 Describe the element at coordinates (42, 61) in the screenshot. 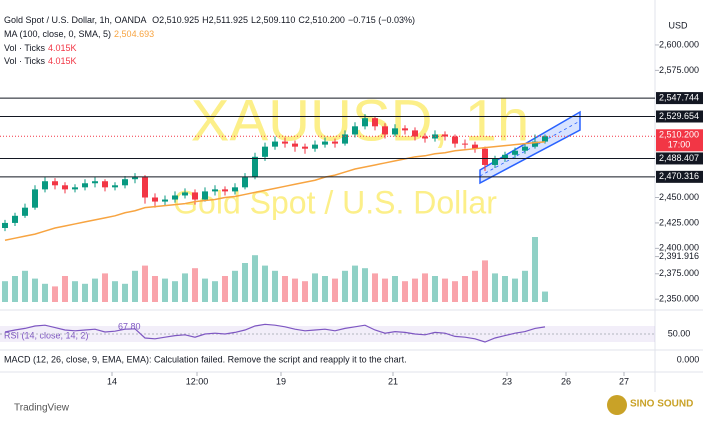

I see `vol-legend: Vol · Ticks 4.015K` at that location.